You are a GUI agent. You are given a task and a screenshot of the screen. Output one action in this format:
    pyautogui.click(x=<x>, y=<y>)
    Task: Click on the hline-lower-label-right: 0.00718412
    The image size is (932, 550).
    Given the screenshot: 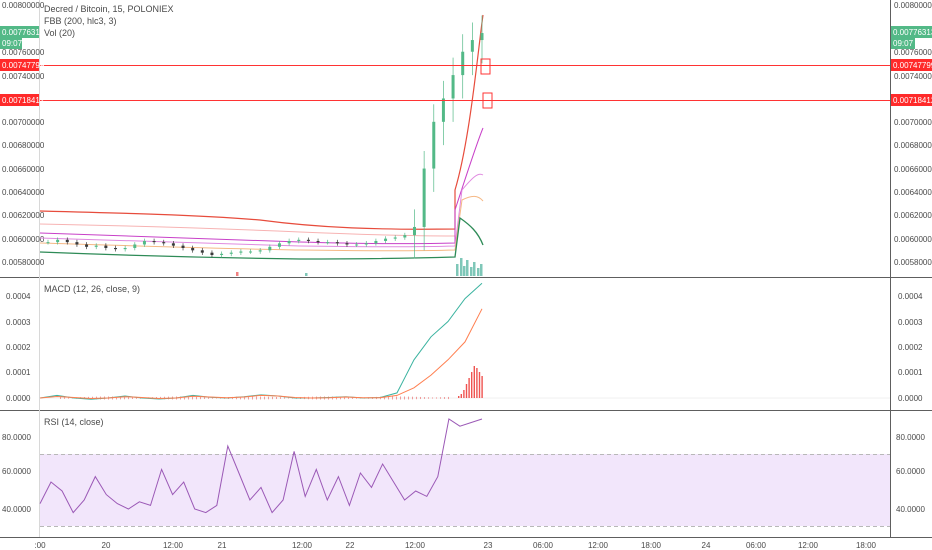 What is the action you would take?
    pyautogui.click(x=912, y=100)
    